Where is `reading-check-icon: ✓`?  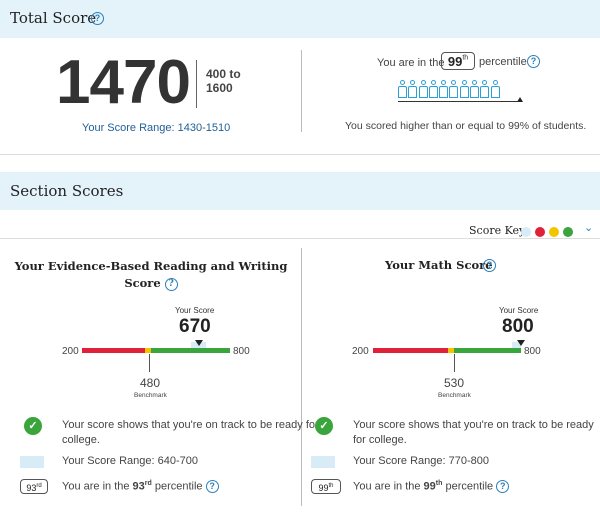 reading-check-icon: ✓ is located at coordinates (33, 426).